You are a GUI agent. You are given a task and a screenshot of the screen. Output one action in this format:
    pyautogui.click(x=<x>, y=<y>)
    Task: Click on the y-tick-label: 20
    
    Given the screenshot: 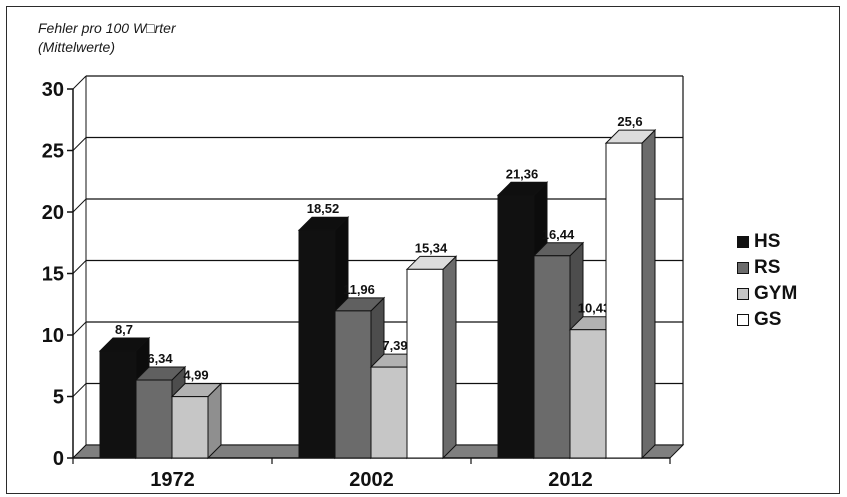 What is the action you would take?
    pyautogui.click(x=53, y=213)
    